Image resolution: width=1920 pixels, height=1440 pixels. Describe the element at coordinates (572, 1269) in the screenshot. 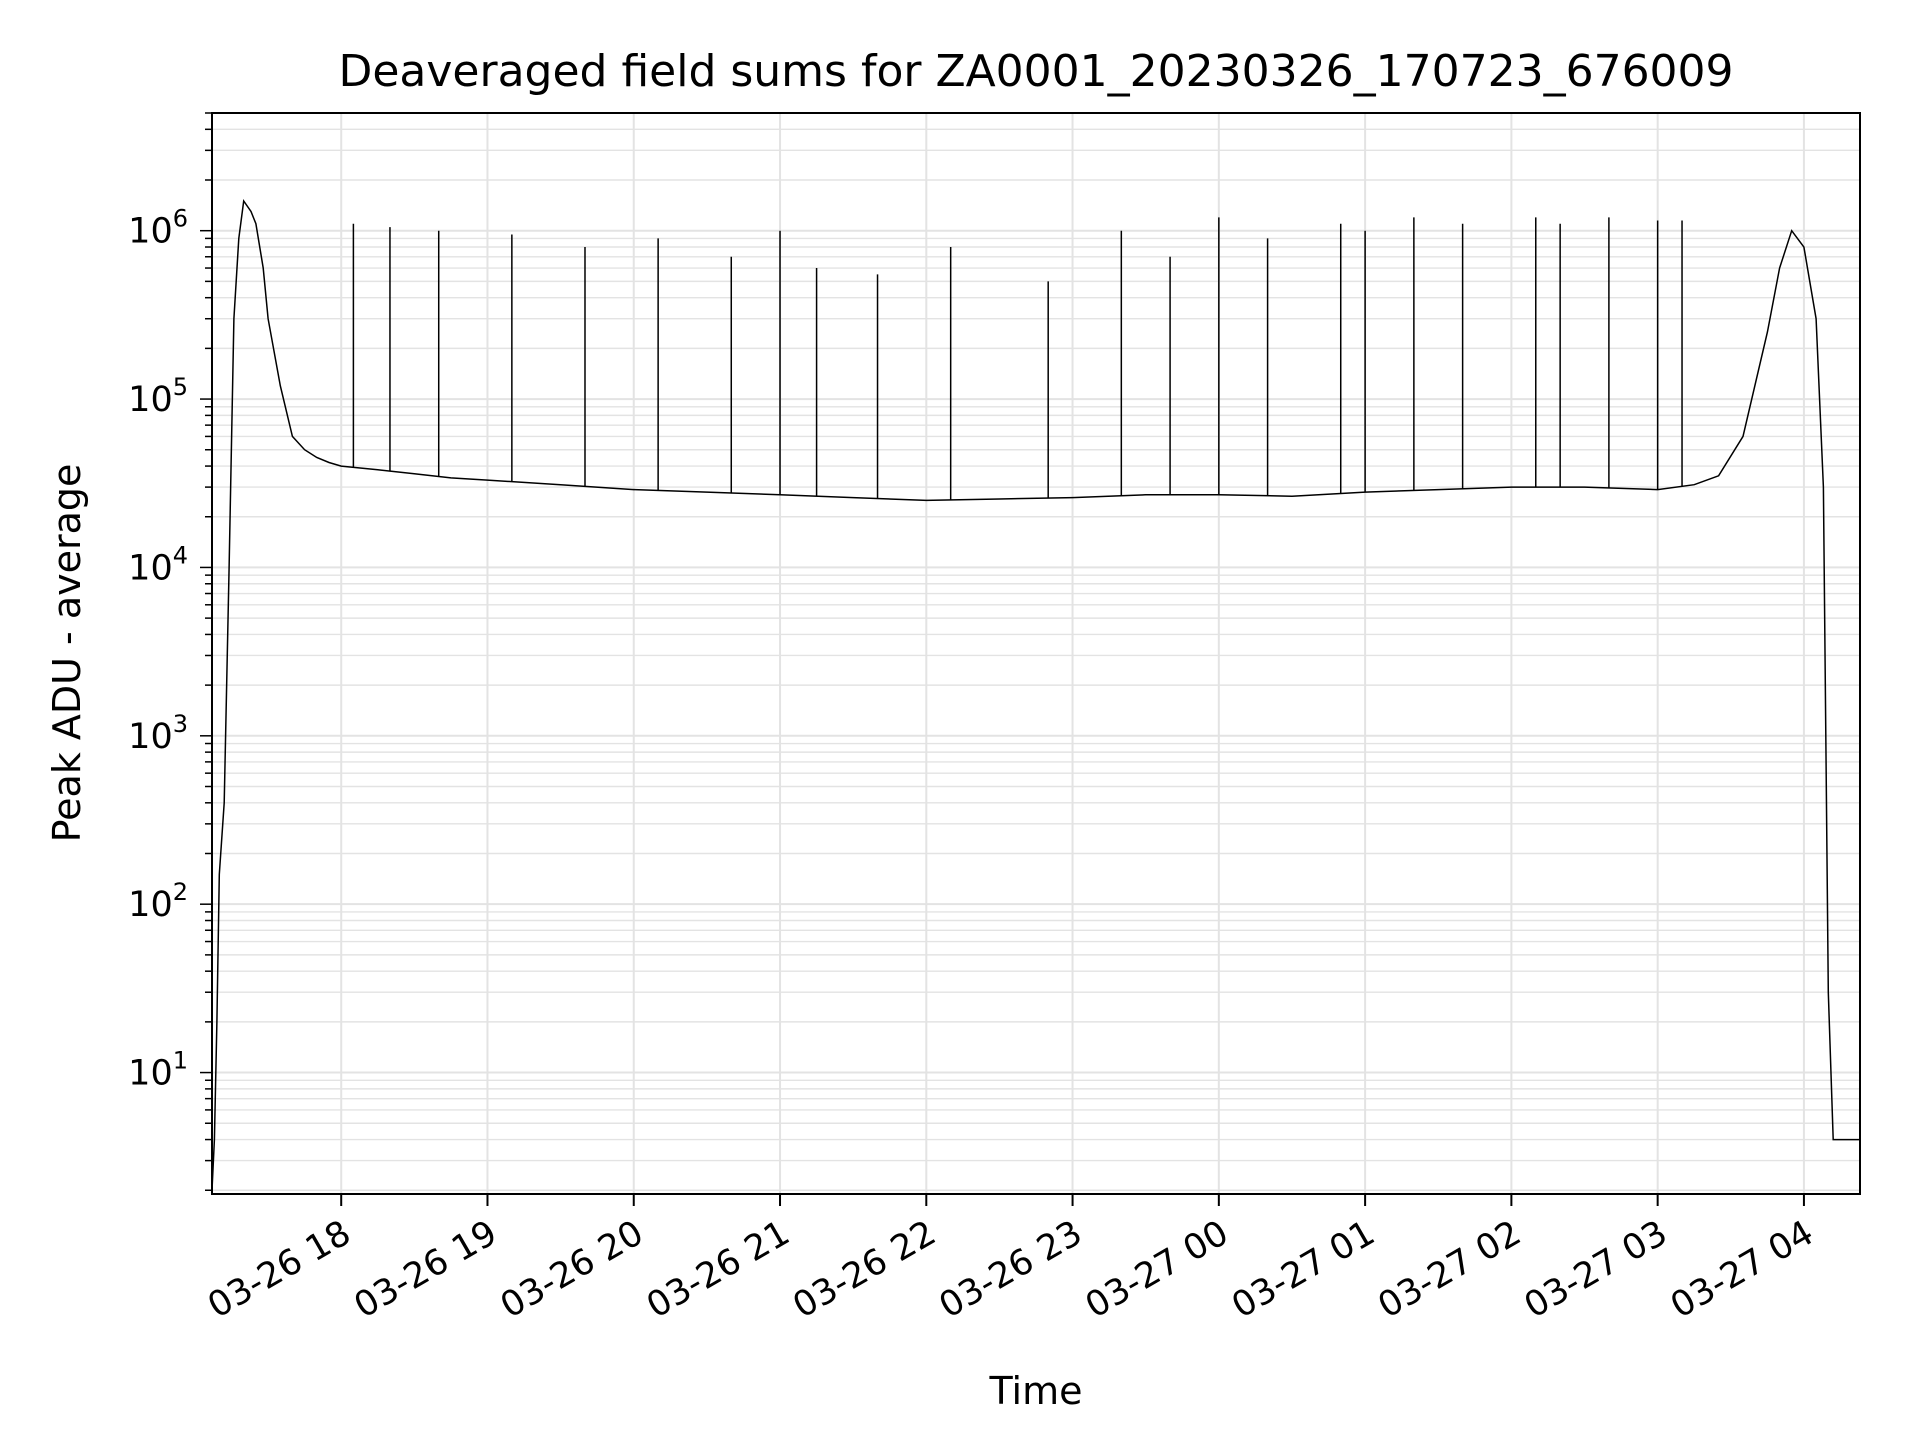

I see `x-tick-label: 03-26 20` at that location.